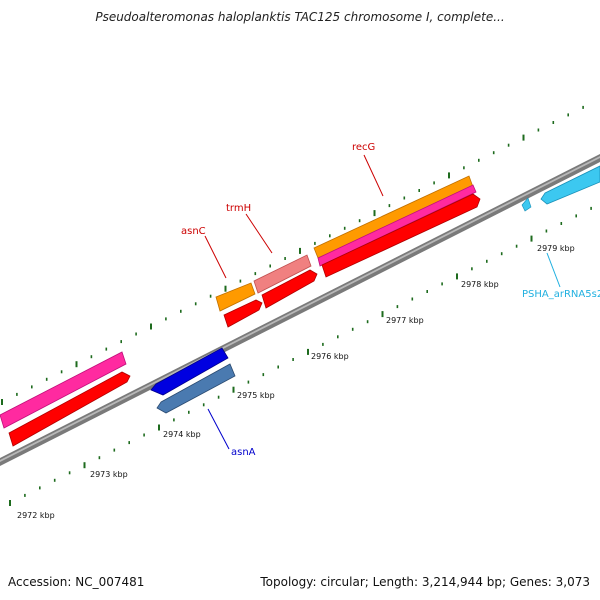 The height and width of the screenshot is (600, 600). What do you see at coordinates (69, 409) in the screenshot?
I see `gene-red-left` at bounding box center [69, 409].